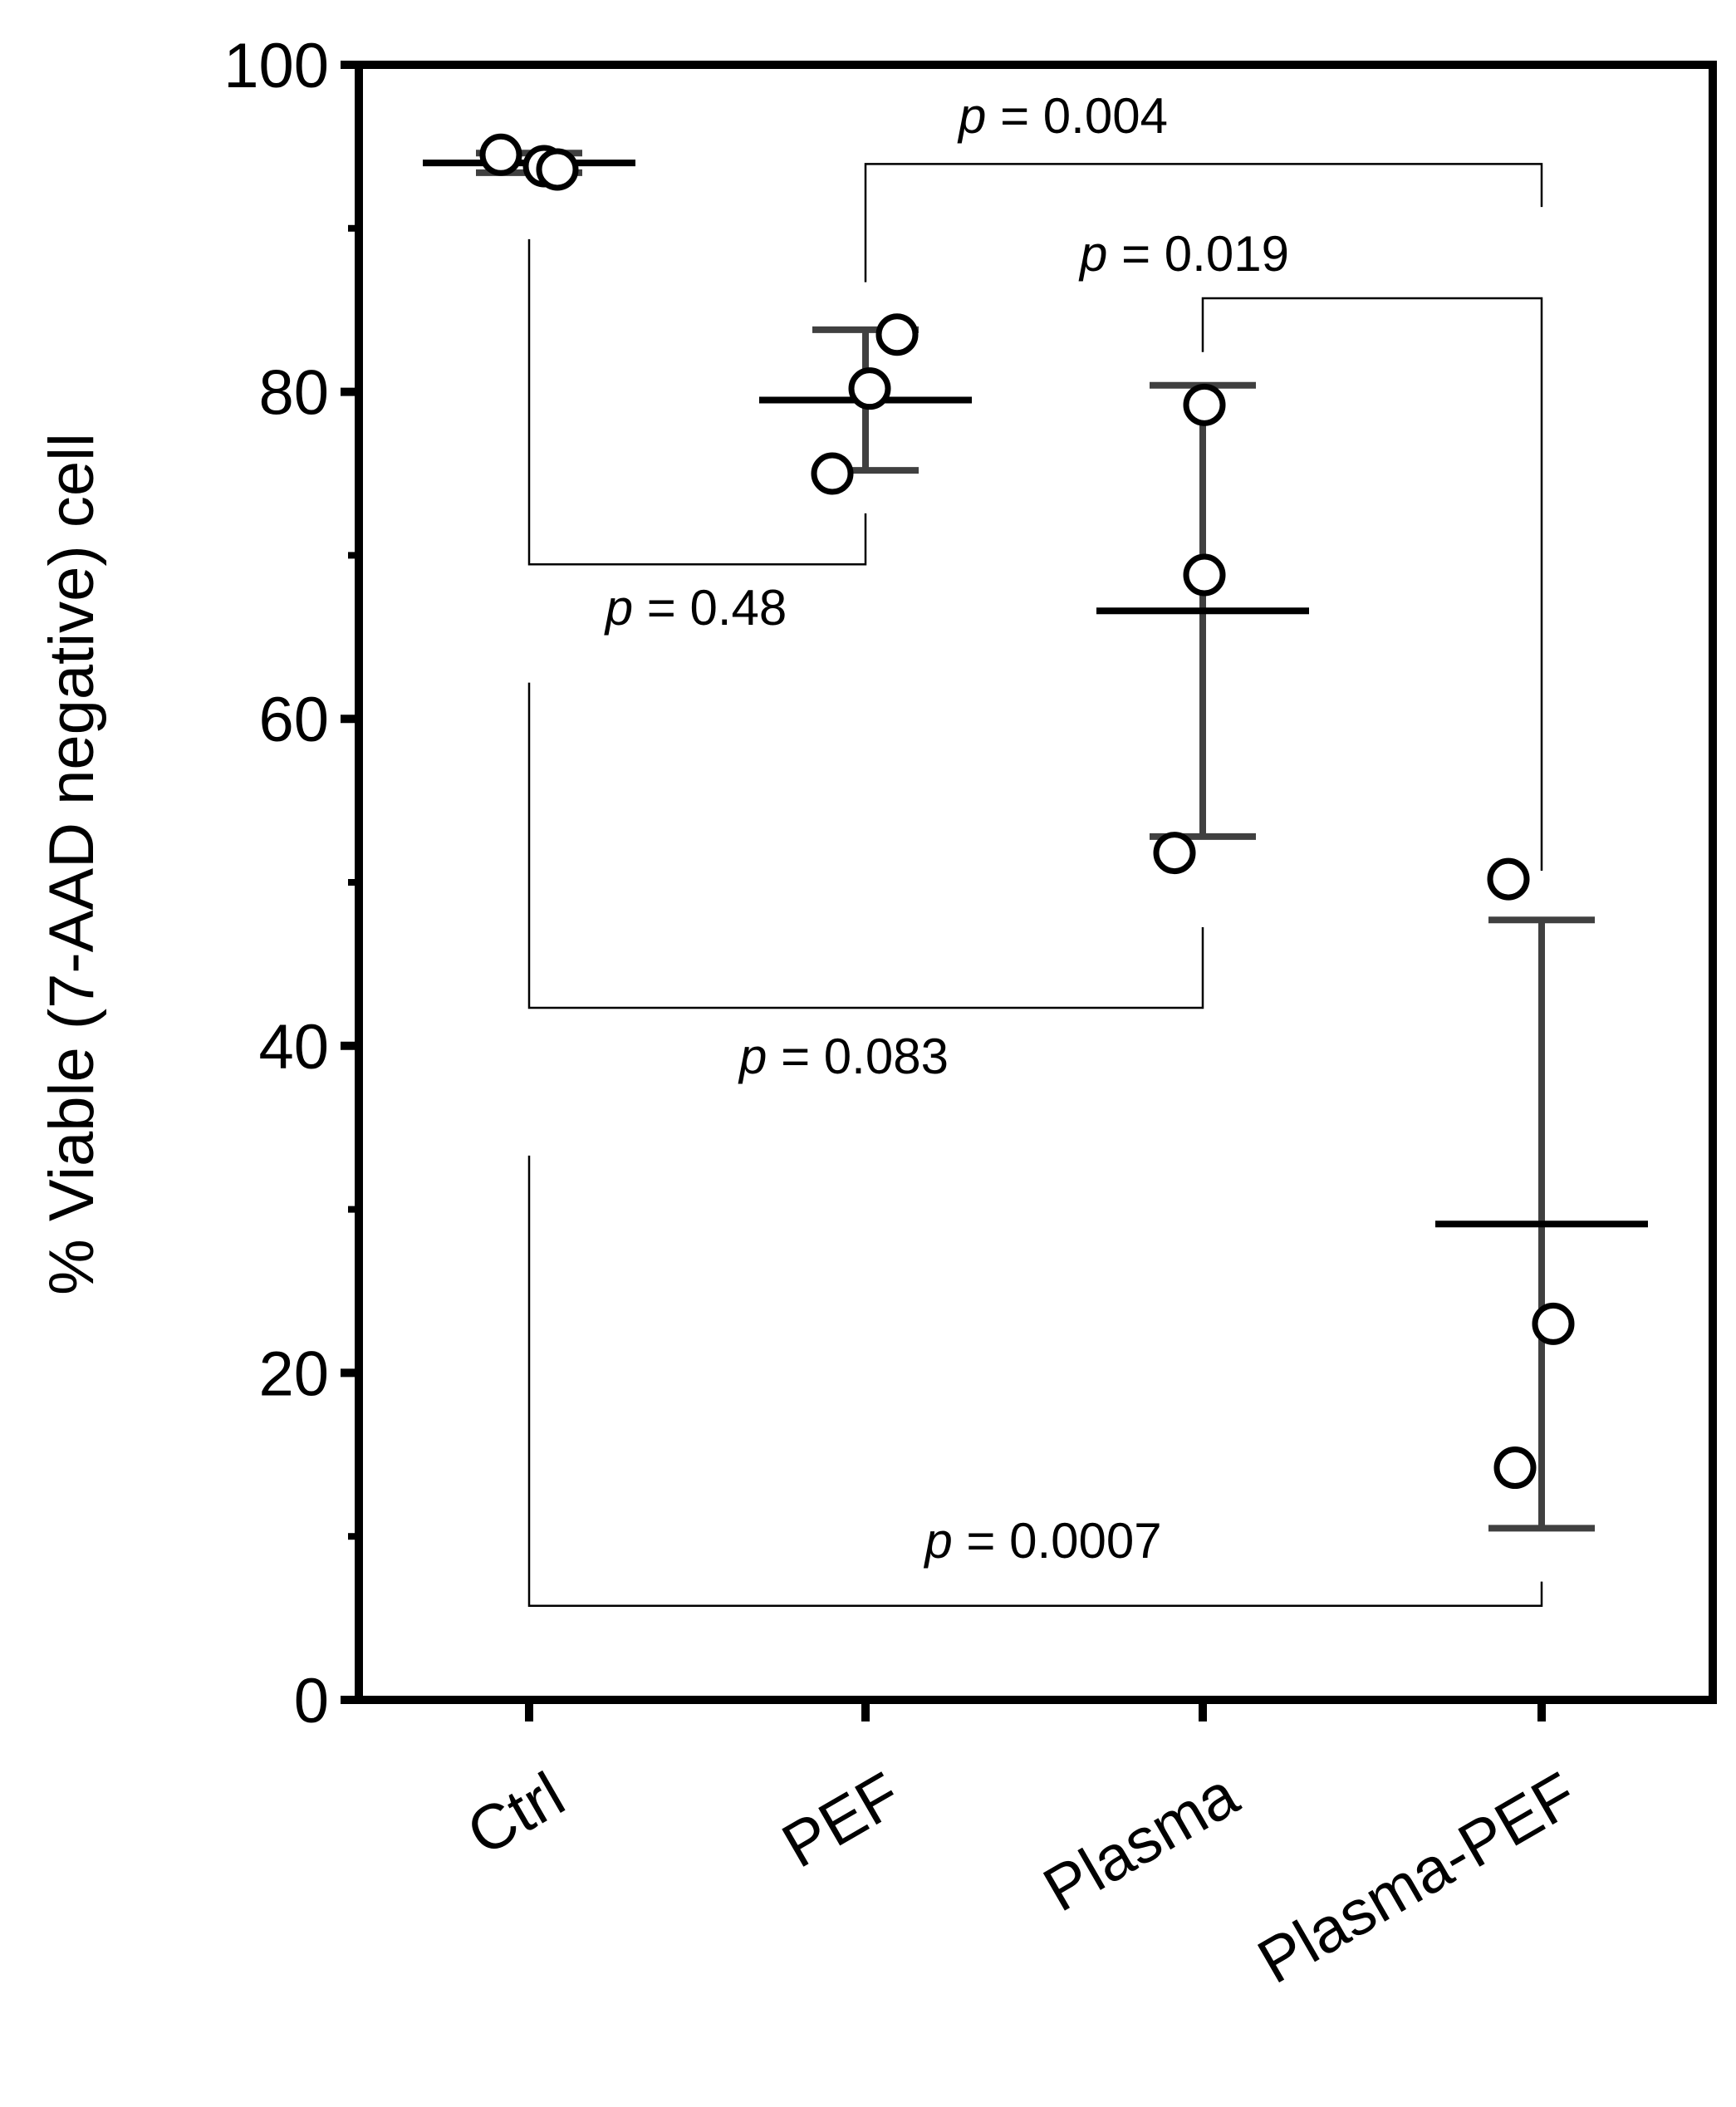 The width and height of the screenshot is (1736, 2107). Describe the element at coordinates (842, 1820) in the screenshot. I see `x-category-label: PEF` at that location.